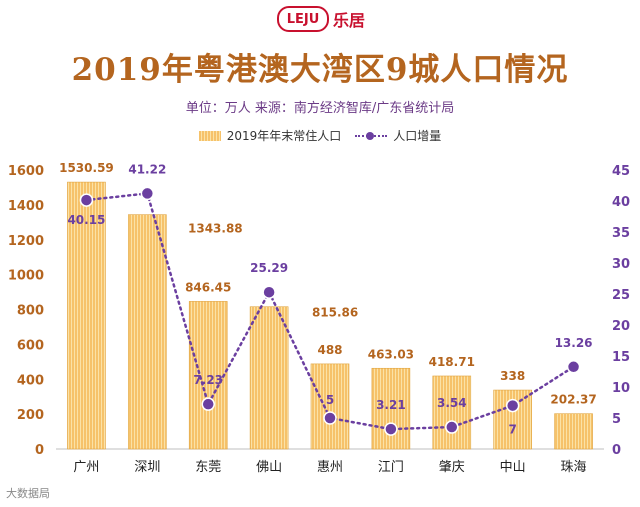 The height and width of the screenshot is (507, 640). What do you see at coordinates (621, 171) in the screenshot?
I see `y-right-tick-label: 45` at bounding box center [621, 171].